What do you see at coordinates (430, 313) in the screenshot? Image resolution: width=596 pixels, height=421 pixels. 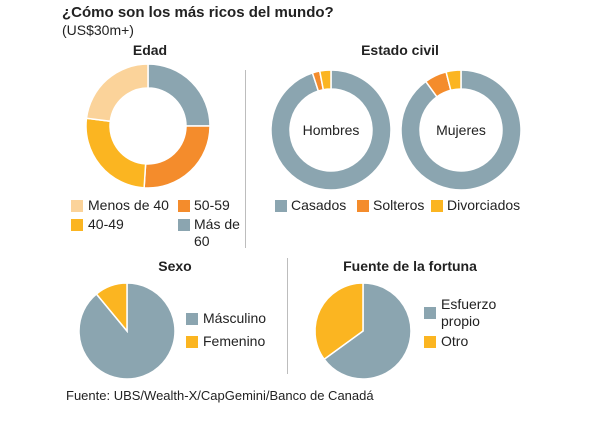 I see `legend-swatch-esfuerzo-propio` at bounding box center [430, 313].